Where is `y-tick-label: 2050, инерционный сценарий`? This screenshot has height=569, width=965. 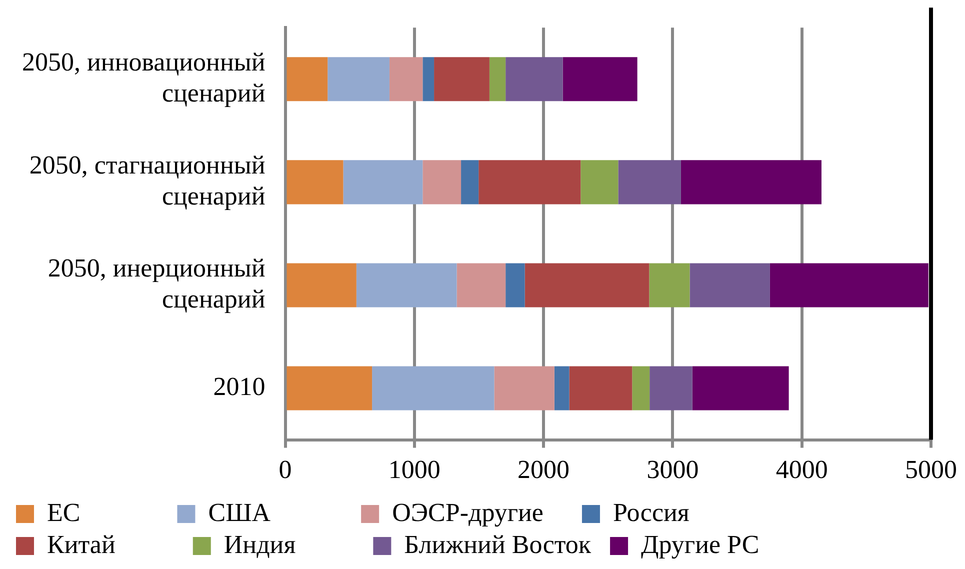
y-tick-label: 2050, инерционный сценарий is located at coordinates (157, 283).